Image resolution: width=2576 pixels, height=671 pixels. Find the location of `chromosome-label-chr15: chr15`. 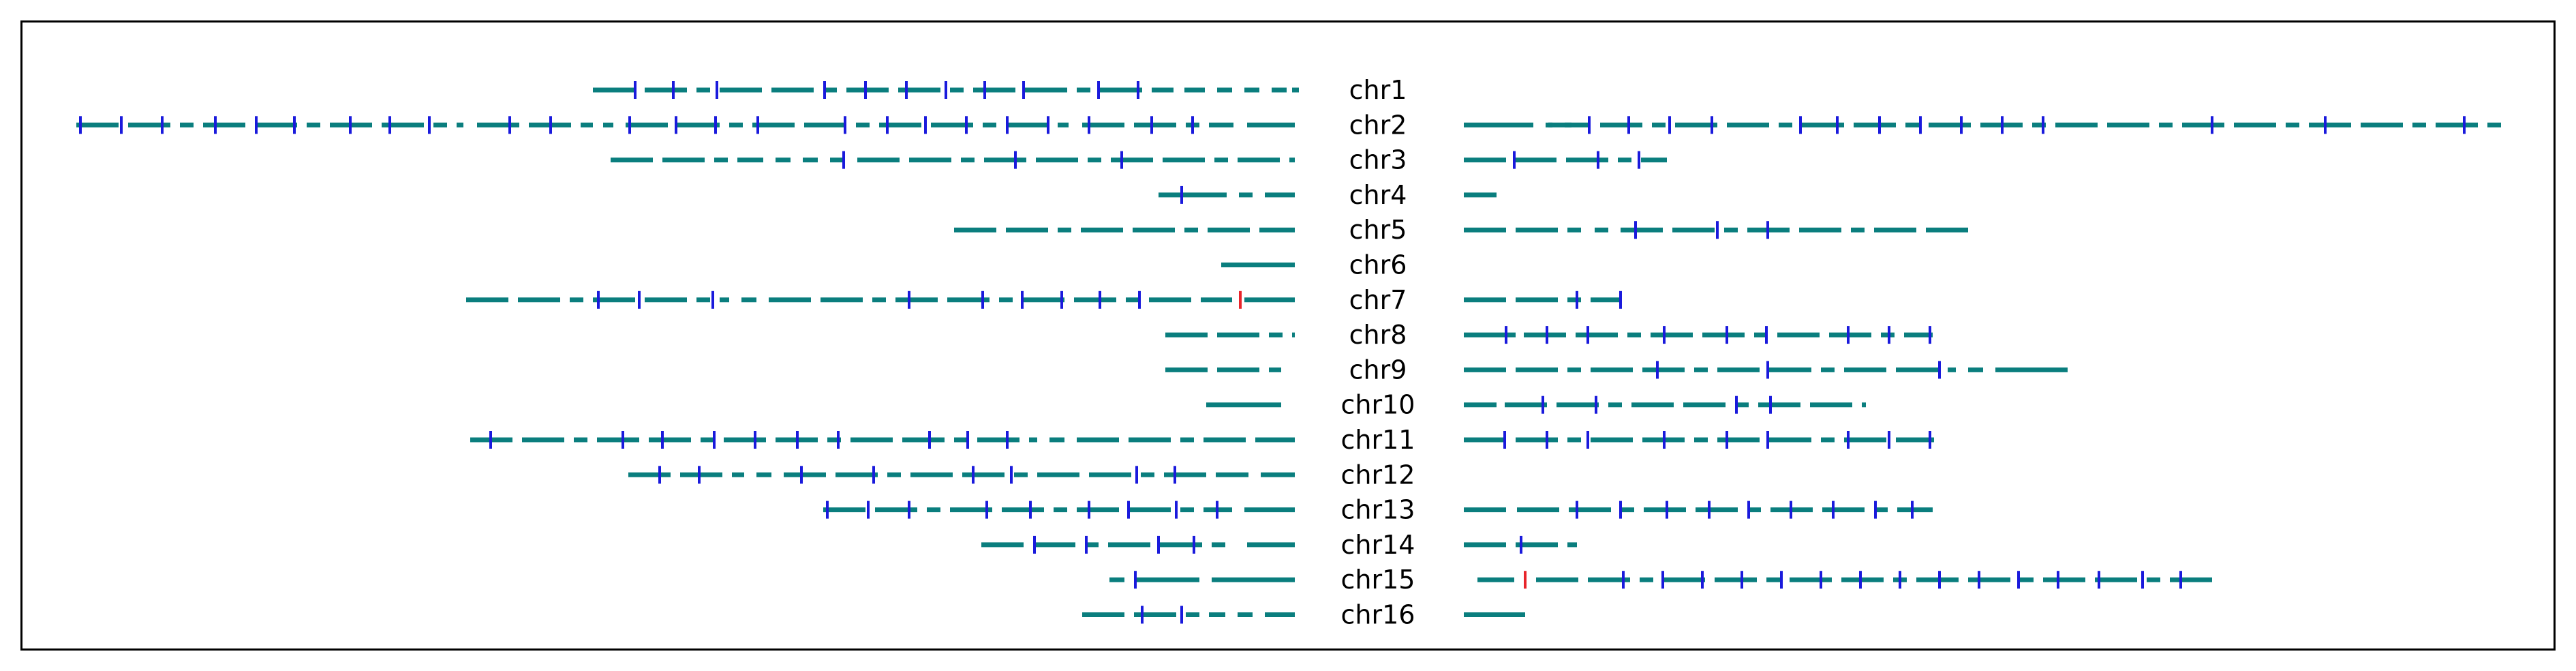

chromosome-label-chr15: chr15 is located at coordinates (1378, 580).